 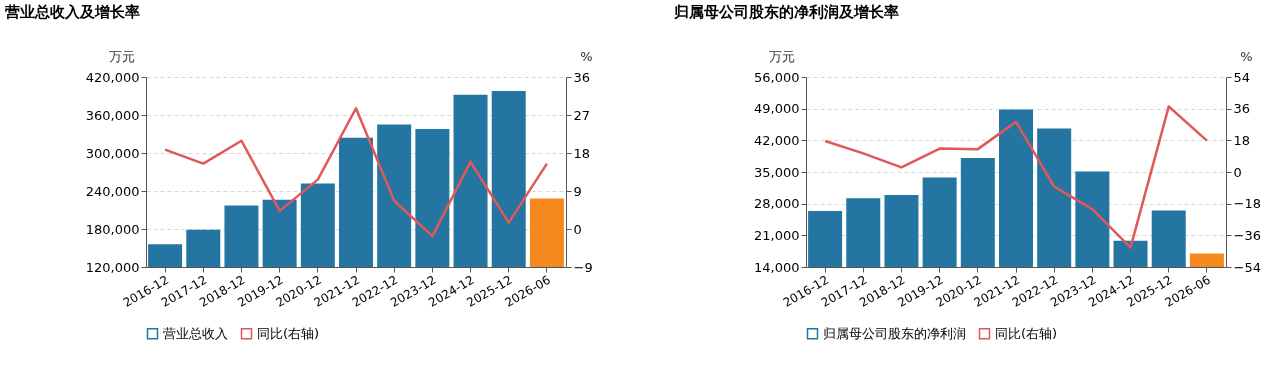 I want to click on y-tick-label: 56,000, so click(x=777, y=77).